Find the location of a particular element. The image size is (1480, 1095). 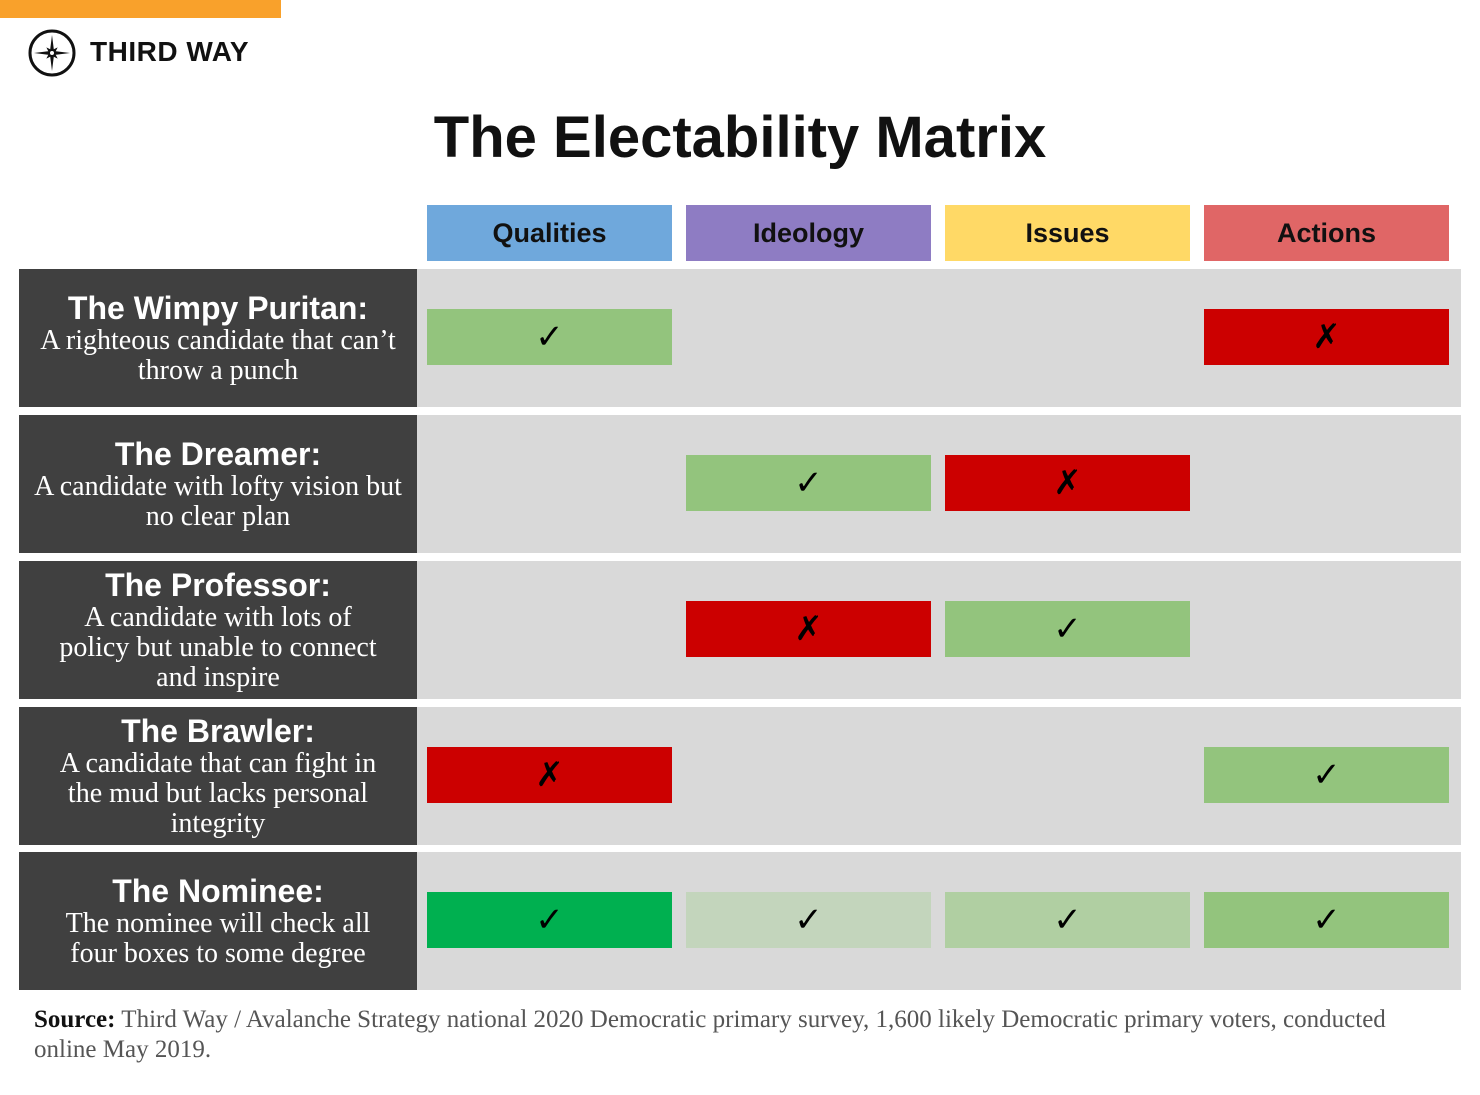

archetype-name: The Wimpy Puritan: is located at coordinates (218, 308).